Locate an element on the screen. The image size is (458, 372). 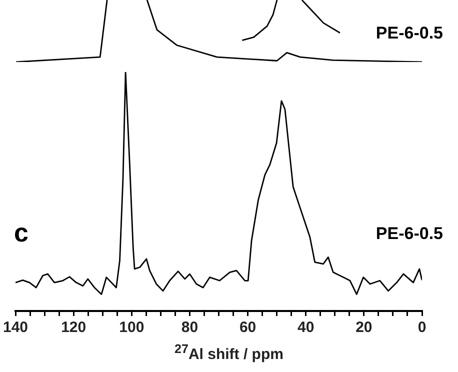
x-tick-label: 120 is located at coordinates (73, 327).